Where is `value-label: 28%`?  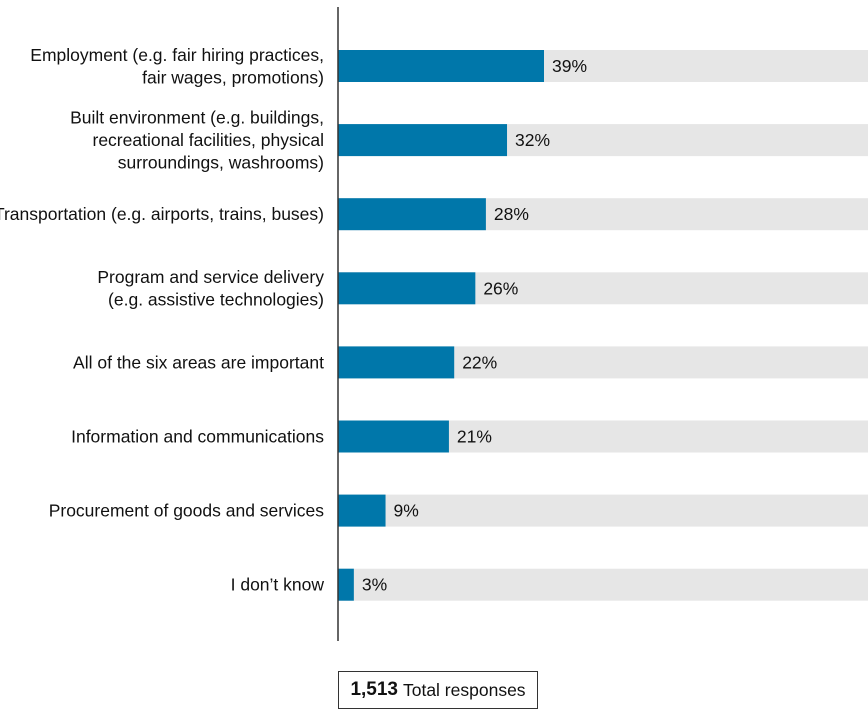 value-label: 28% is located at coordinates (511, 214).